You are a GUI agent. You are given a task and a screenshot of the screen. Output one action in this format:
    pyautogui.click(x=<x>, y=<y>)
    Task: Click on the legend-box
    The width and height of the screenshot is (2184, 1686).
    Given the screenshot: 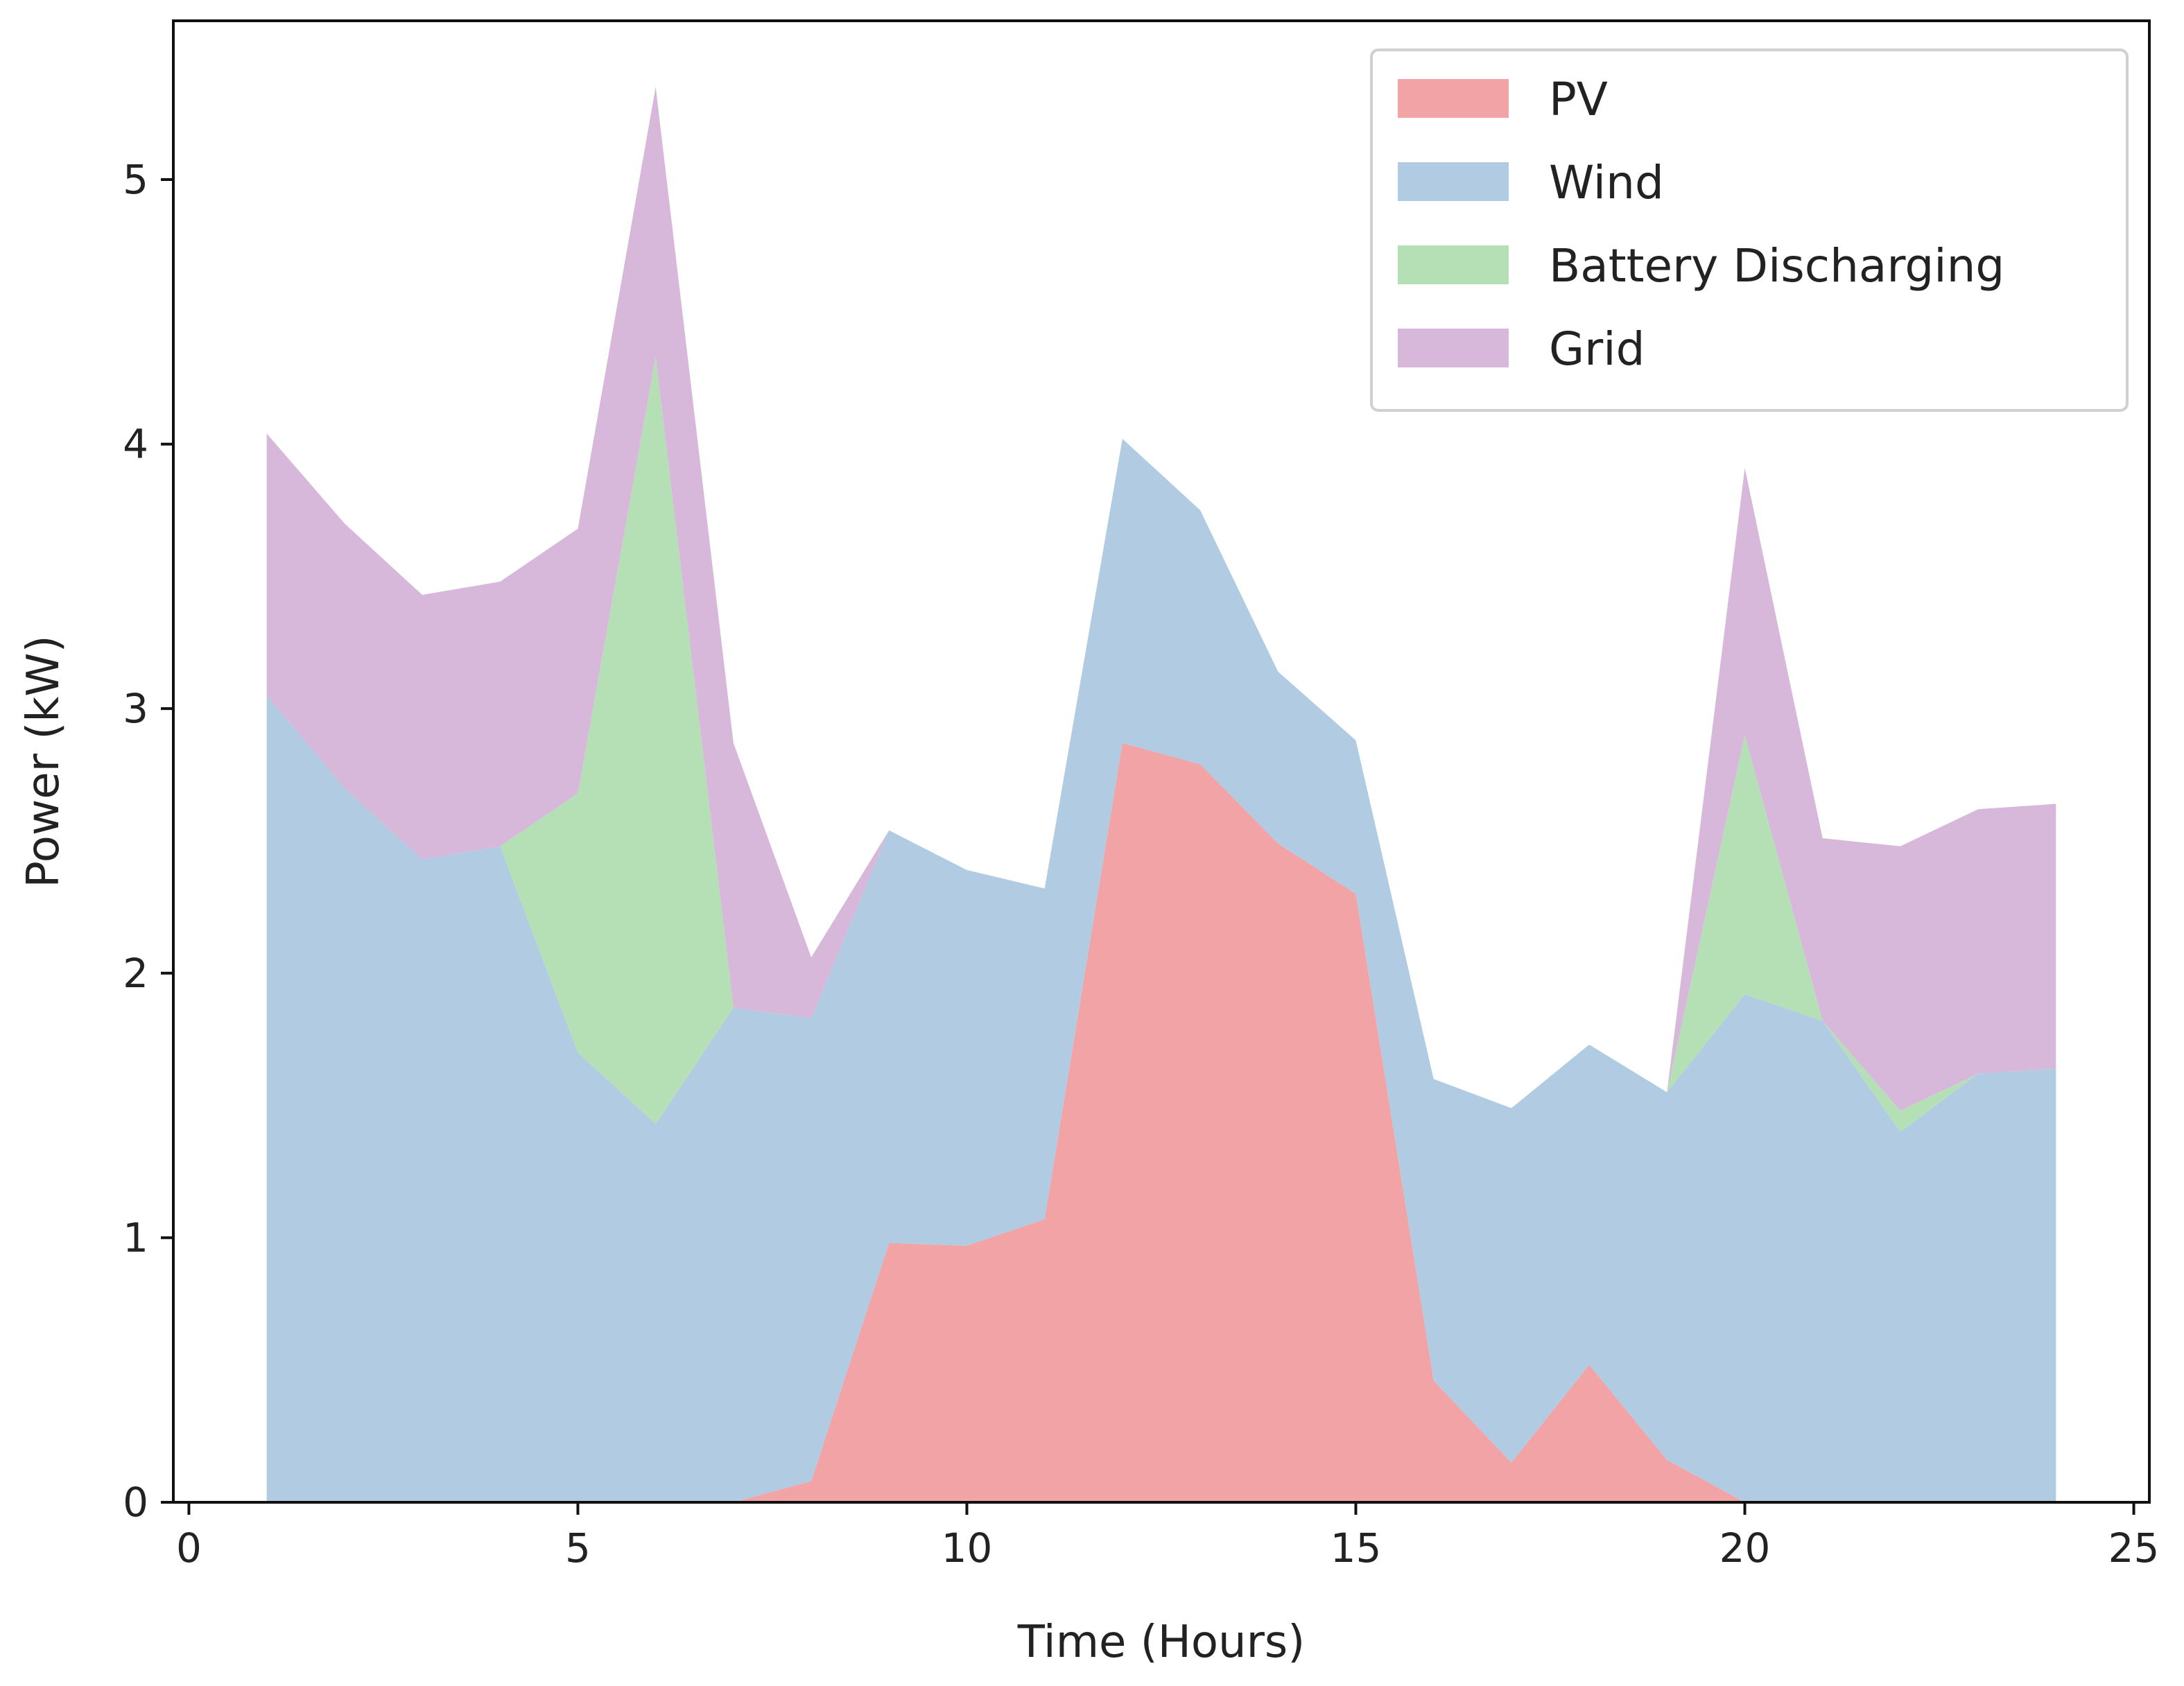 What is the action you would take?
    pyautogui.click(x=1749, y=231)
    